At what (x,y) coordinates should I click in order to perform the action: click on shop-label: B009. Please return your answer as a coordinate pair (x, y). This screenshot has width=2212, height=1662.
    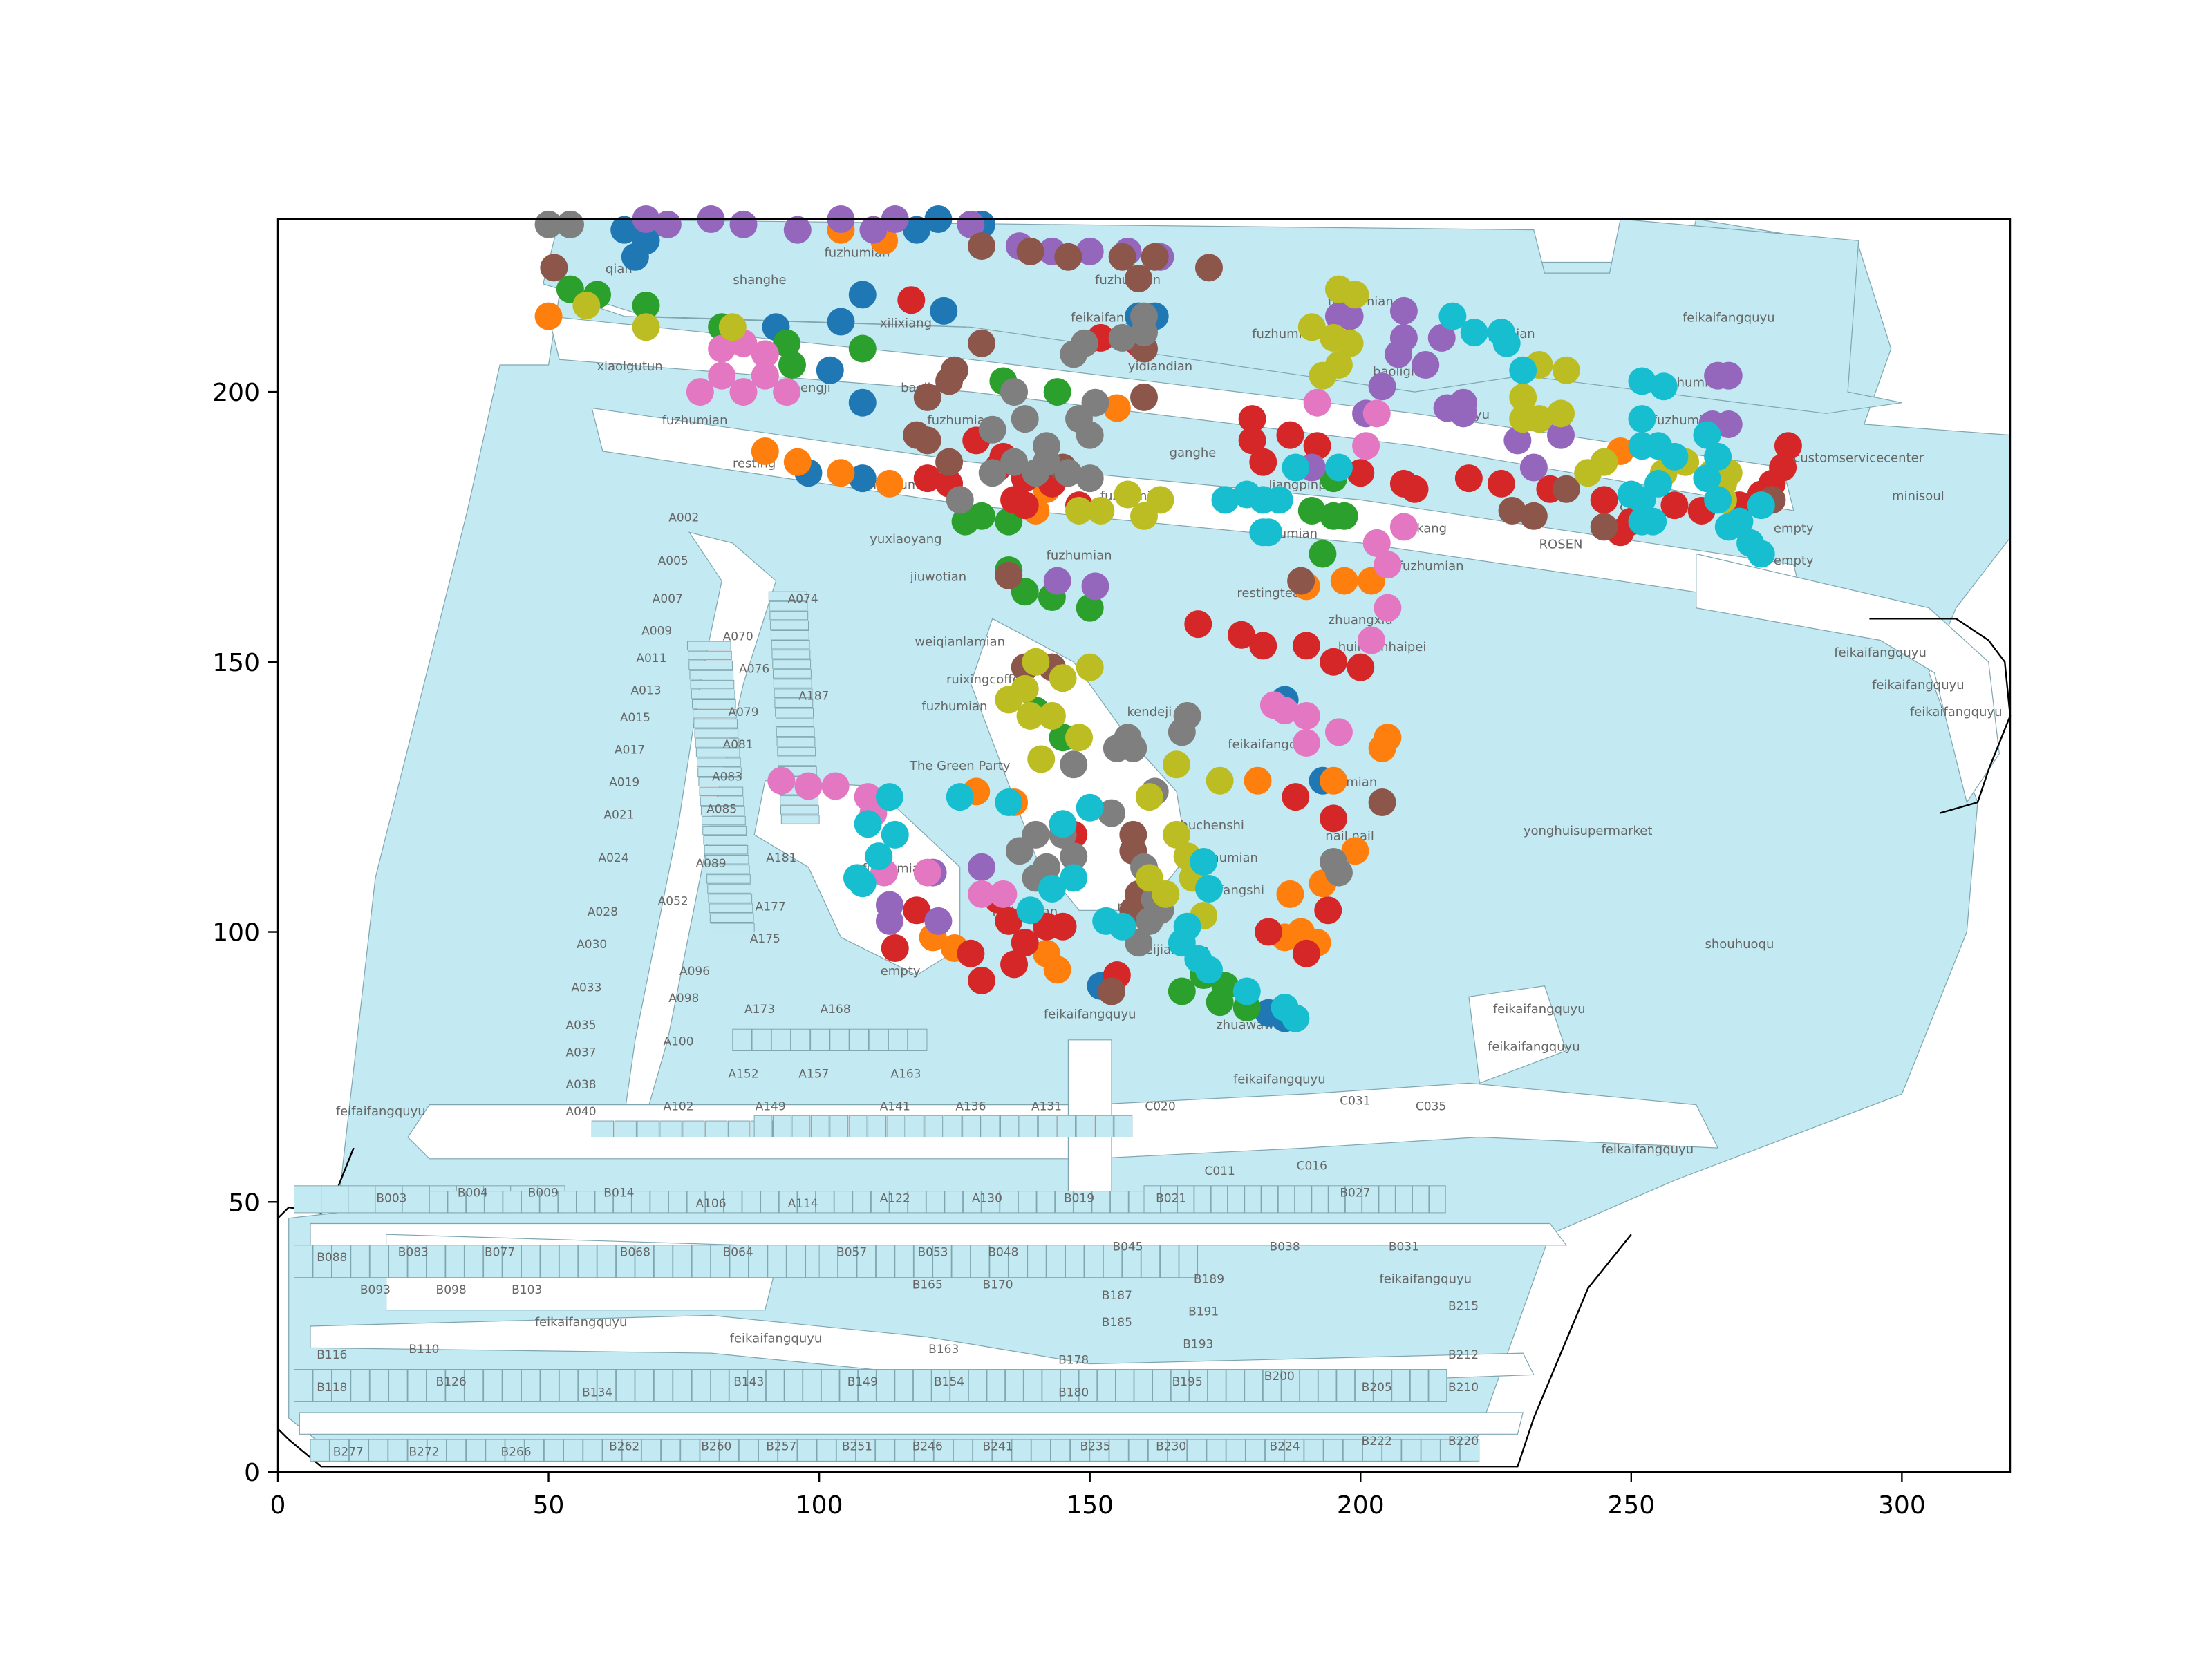
    Looking at the image, I should click on (543, 1193).